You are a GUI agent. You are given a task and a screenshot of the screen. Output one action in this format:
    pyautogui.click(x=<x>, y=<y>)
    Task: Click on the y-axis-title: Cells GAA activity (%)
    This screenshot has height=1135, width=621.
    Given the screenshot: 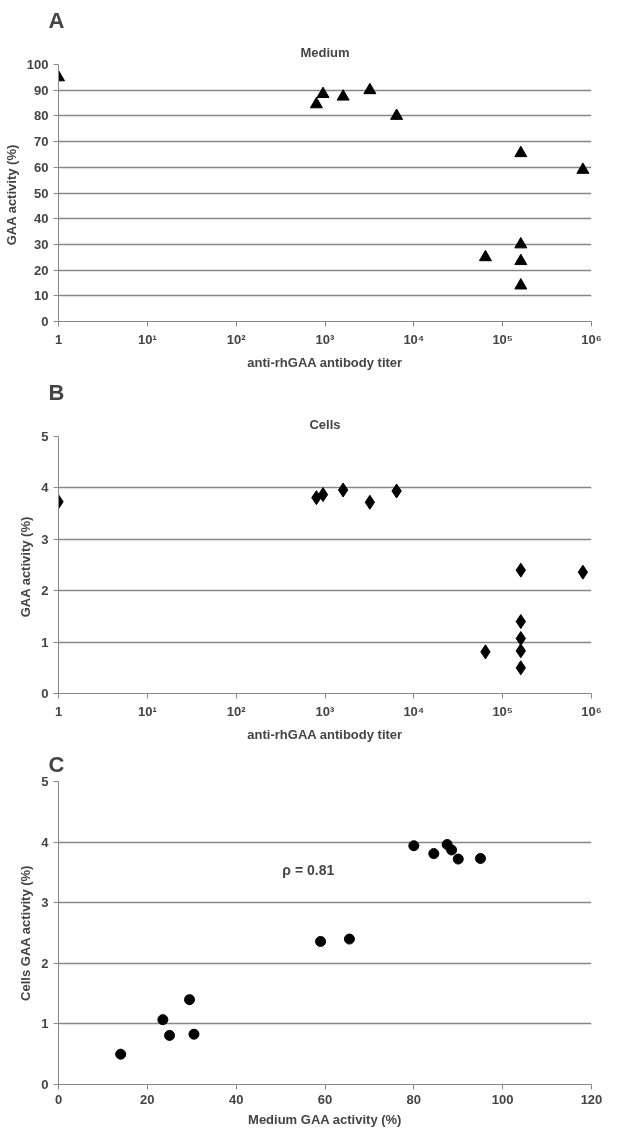 What is the action you would take?
    pyautogui.click(x=26, y=933)
    